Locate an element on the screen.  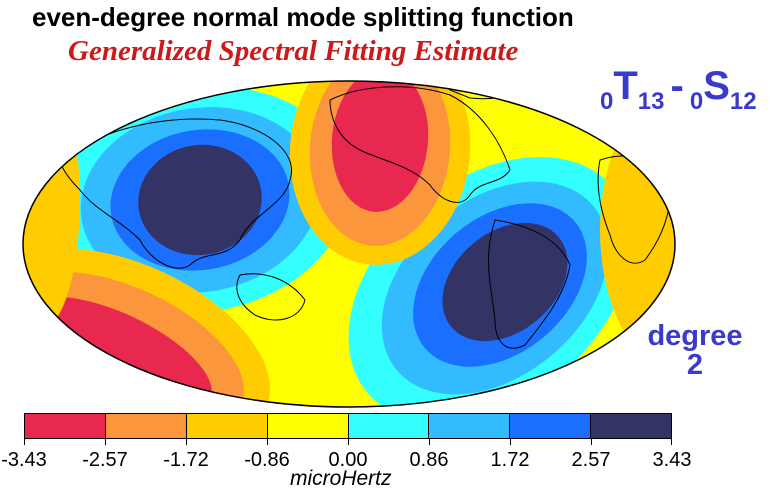
s-angular-degree: 12 is located at coordinates (743, 101).